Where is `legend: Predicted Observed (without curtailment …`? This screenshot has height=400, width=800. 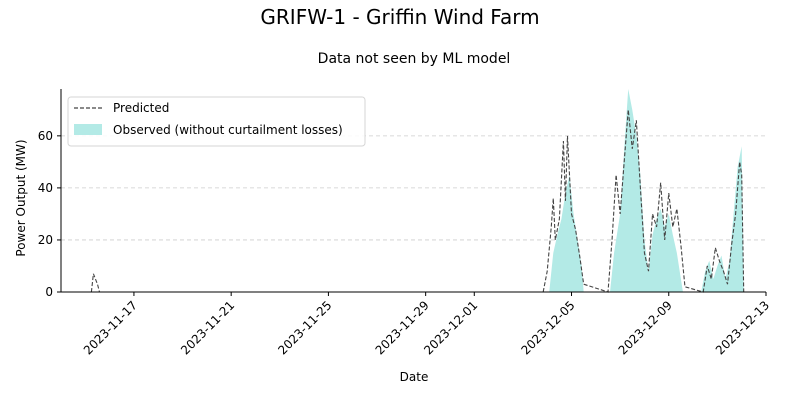 legend: Predicted Observed (without curtailment … is located at coordinates (216, 121).